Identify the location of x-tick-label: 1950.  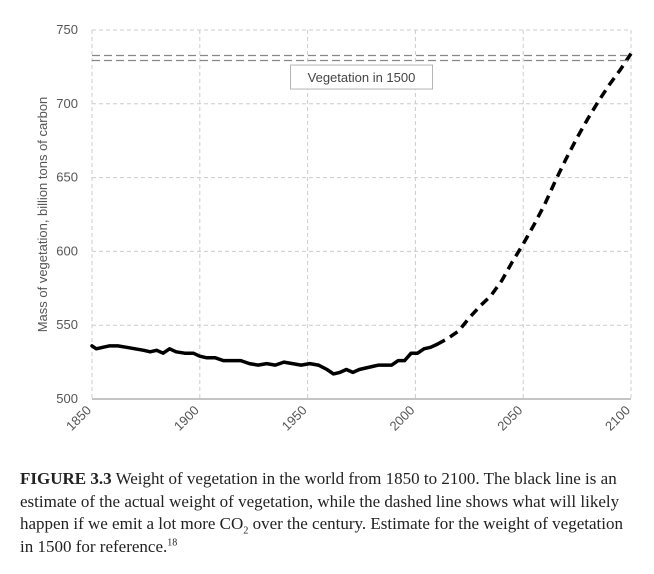
(294, 418).